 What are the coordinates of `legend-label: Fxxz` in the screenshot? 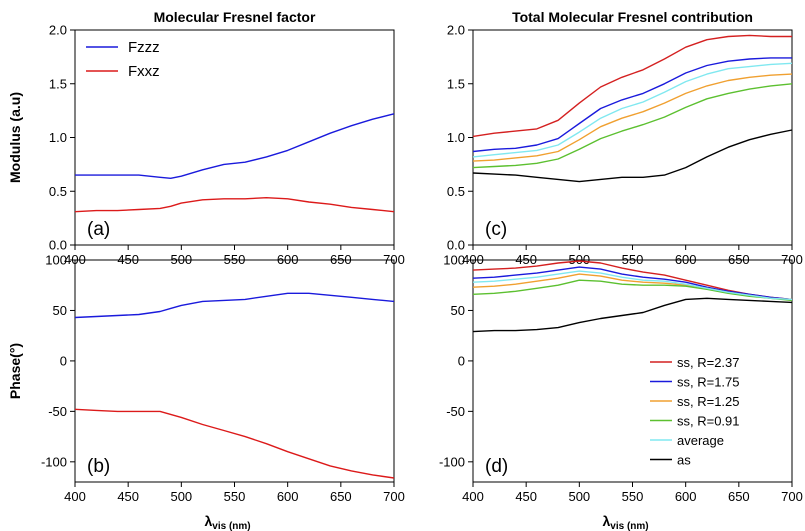 It's located at (144, 71).